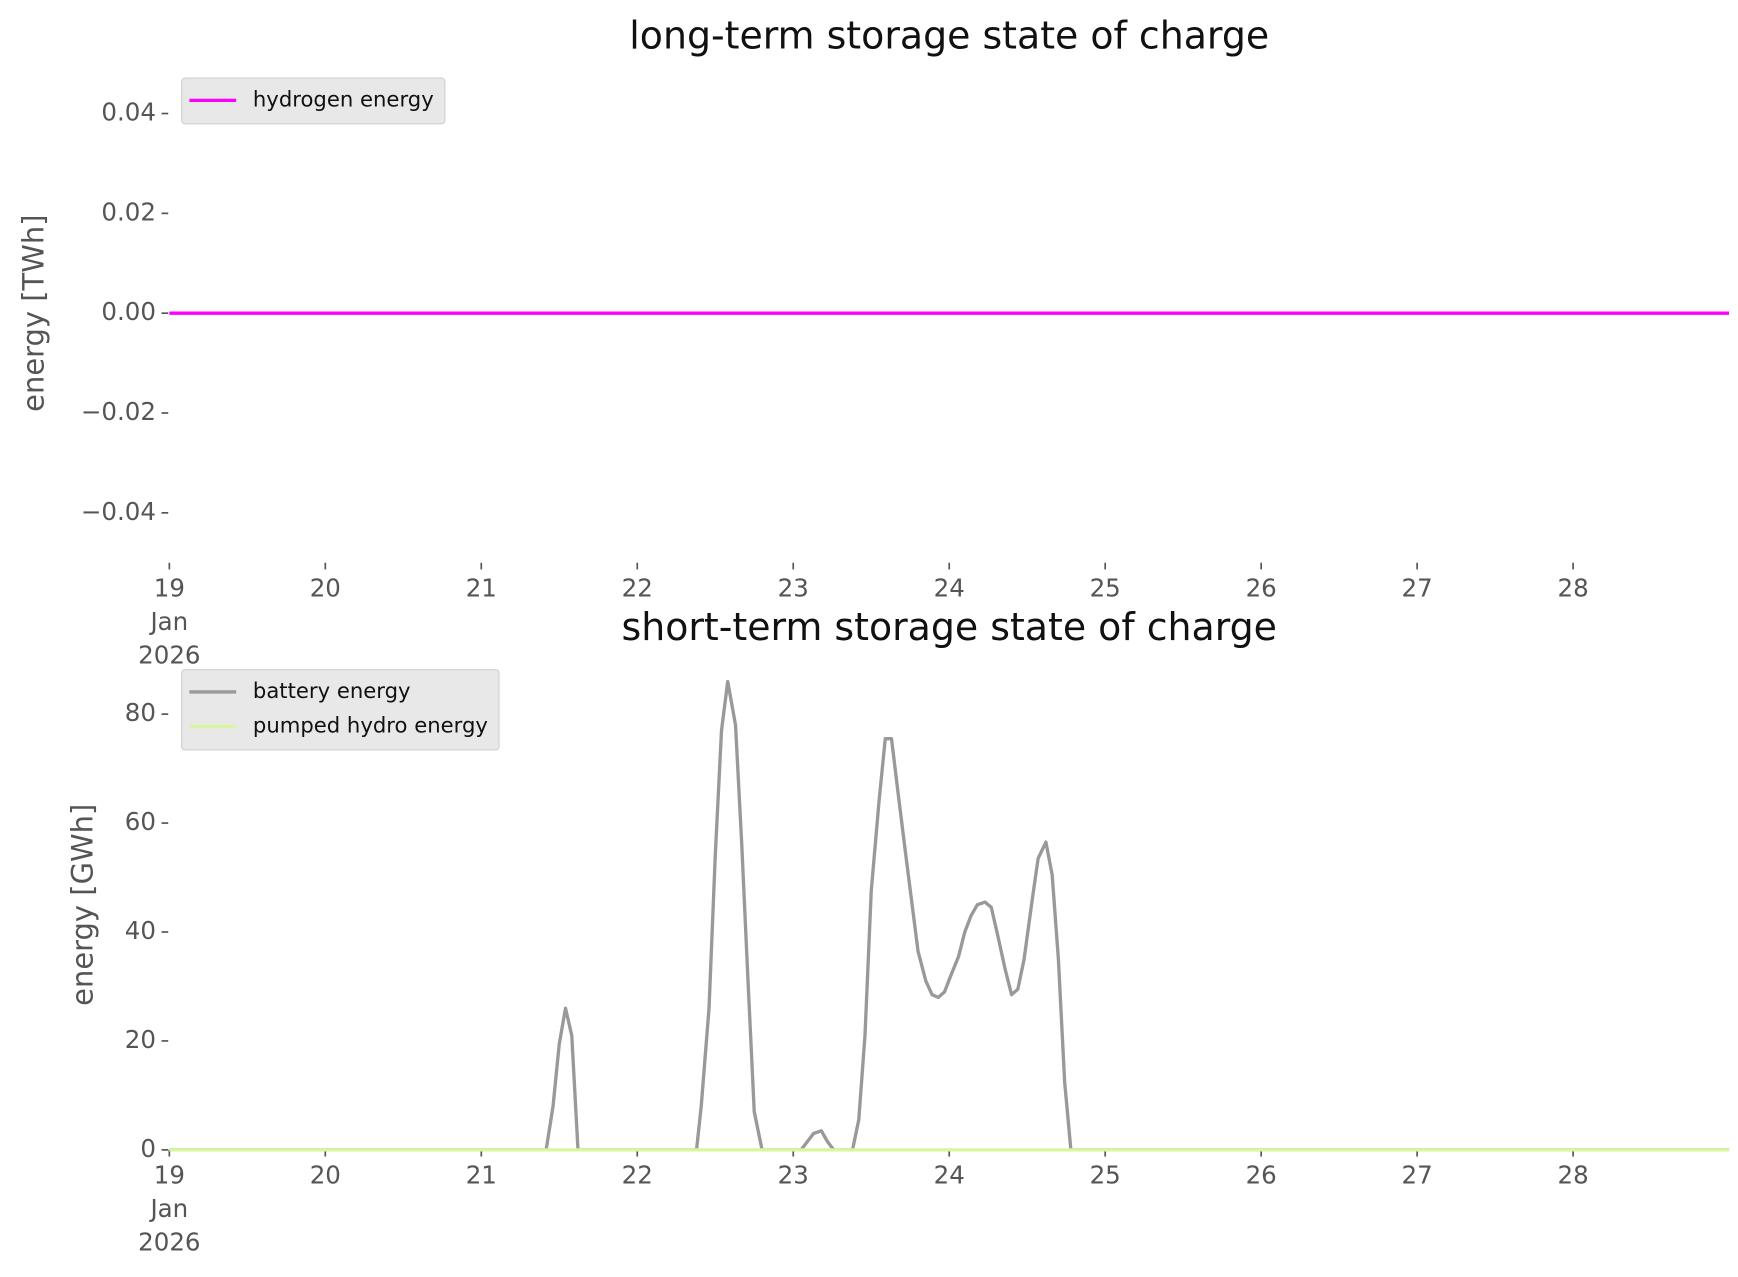 The width and height of the screenshot is (1738, 1277). I want to click on y-tick-label: 0.00, so click(128, 311).